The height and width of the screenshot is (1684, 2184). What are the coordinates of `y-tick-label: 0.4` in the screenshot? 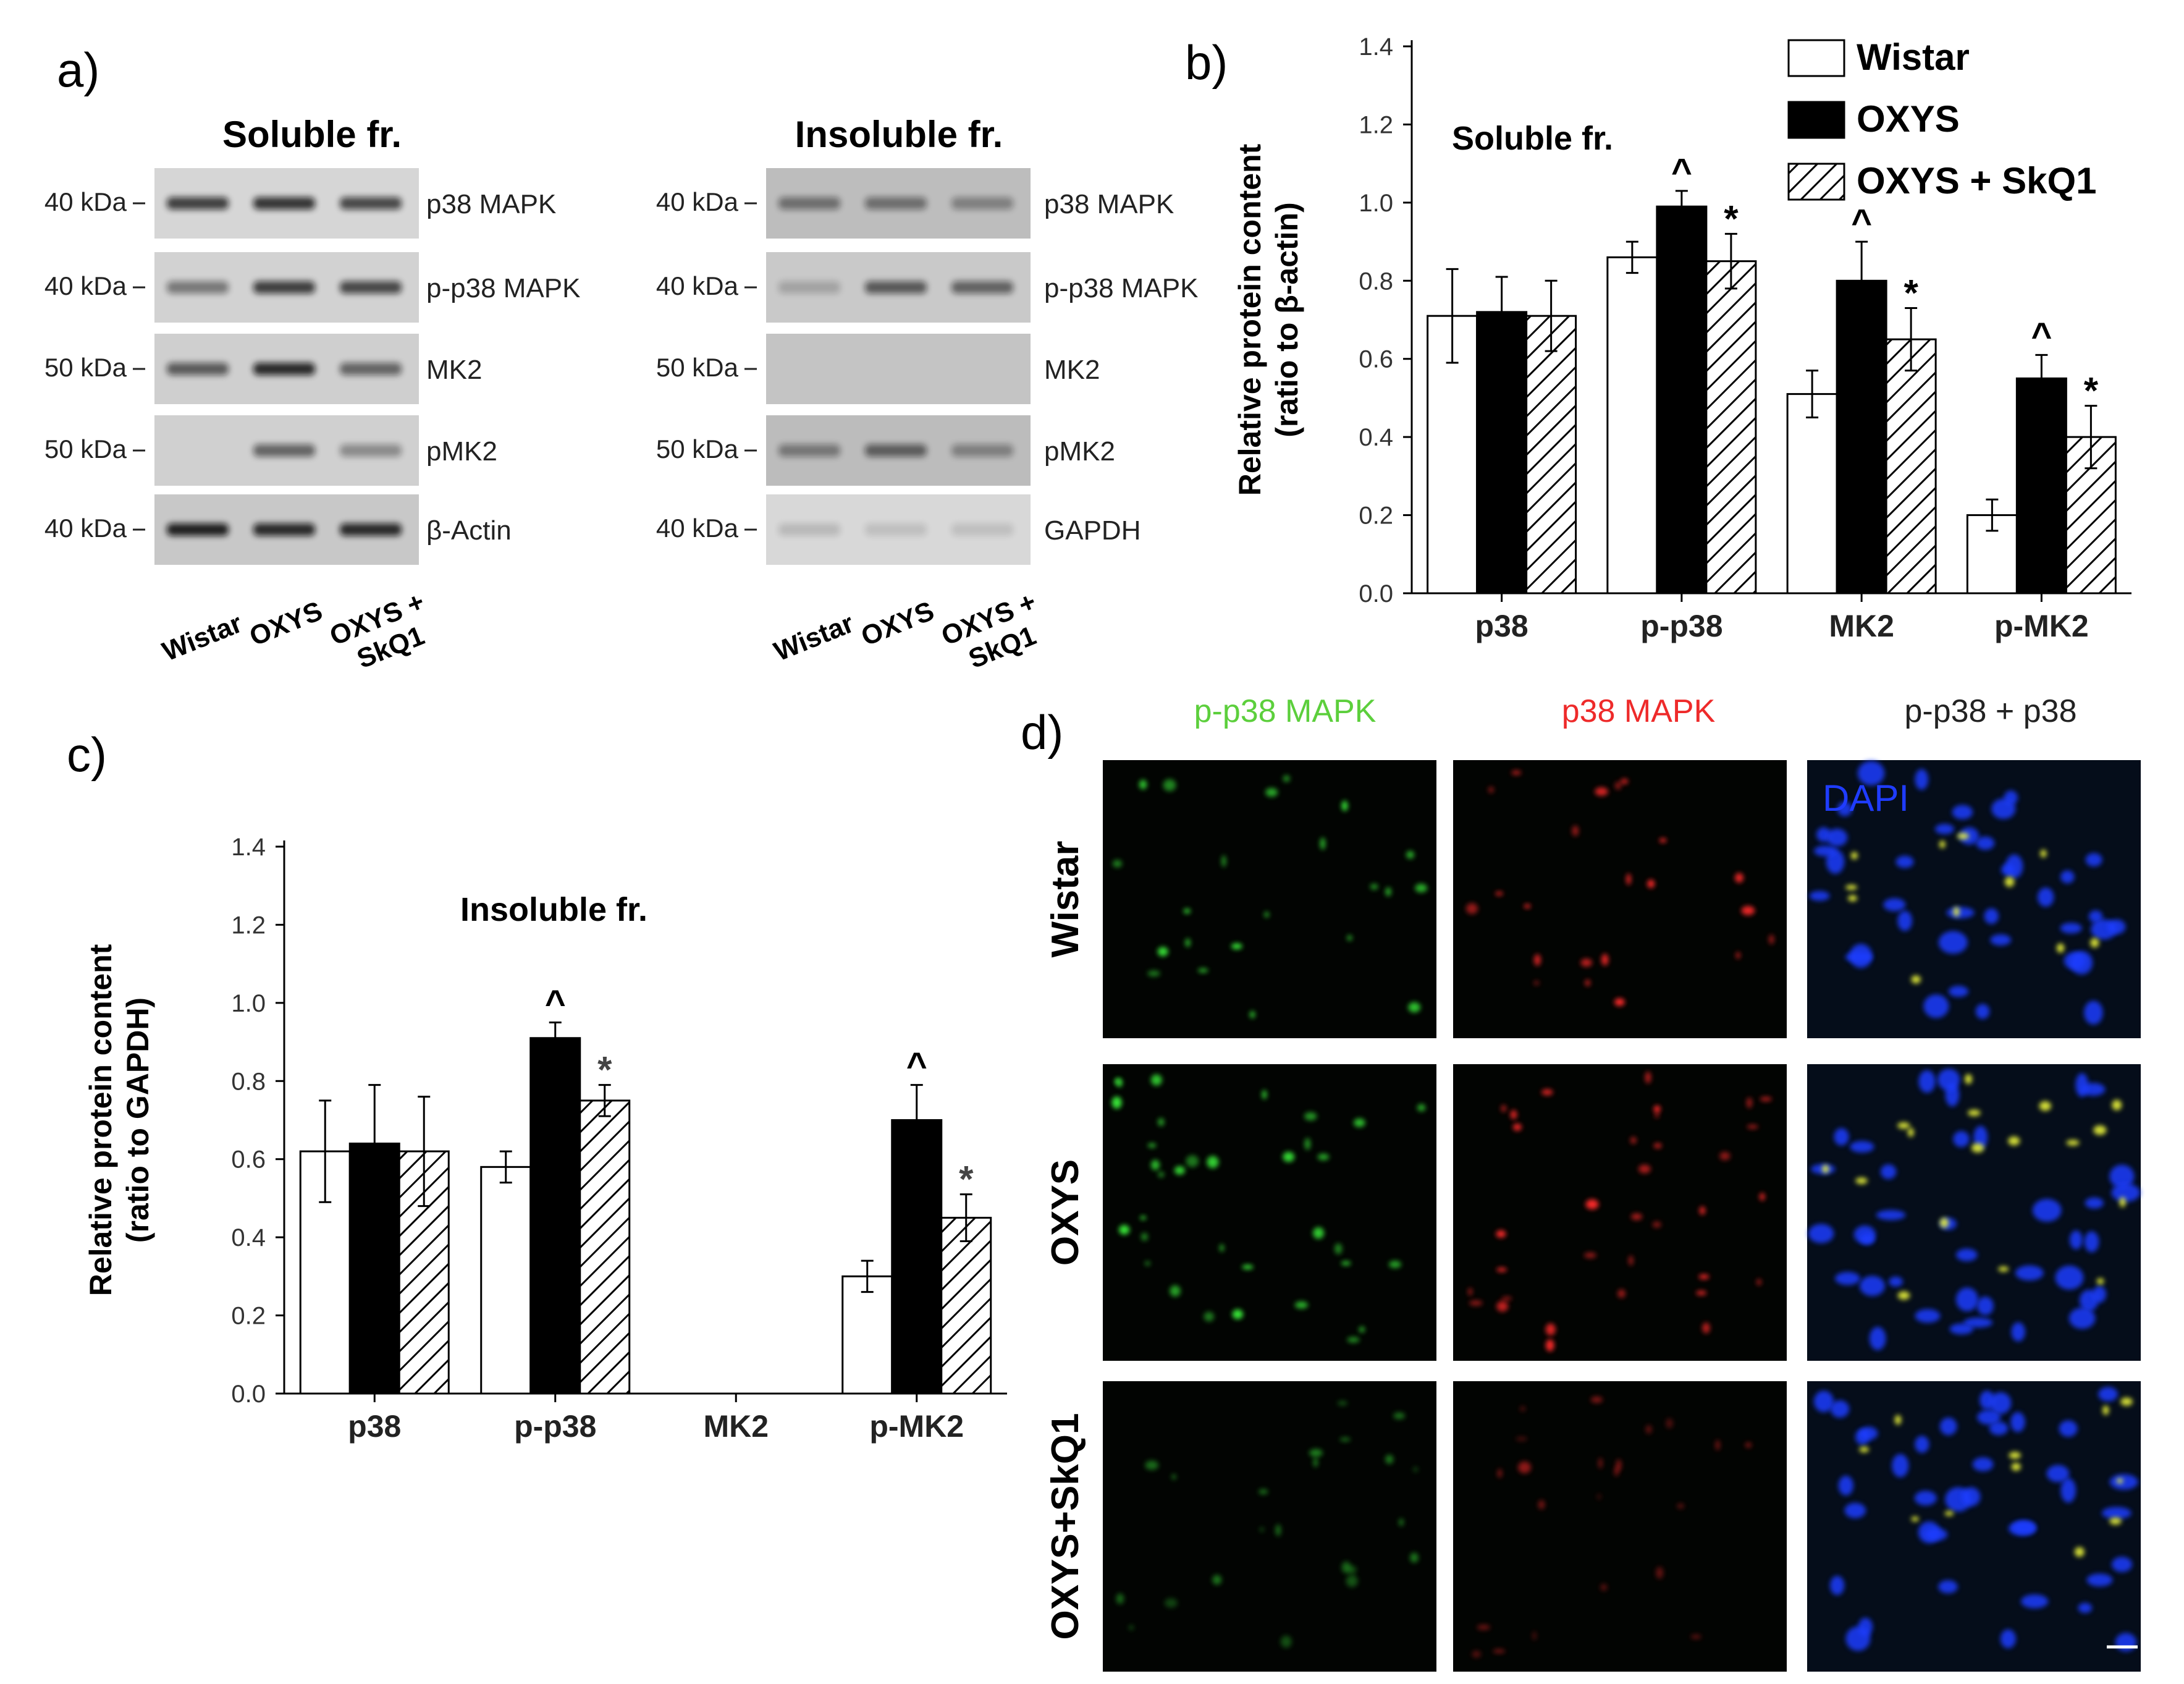 It's located at (248, 1237).